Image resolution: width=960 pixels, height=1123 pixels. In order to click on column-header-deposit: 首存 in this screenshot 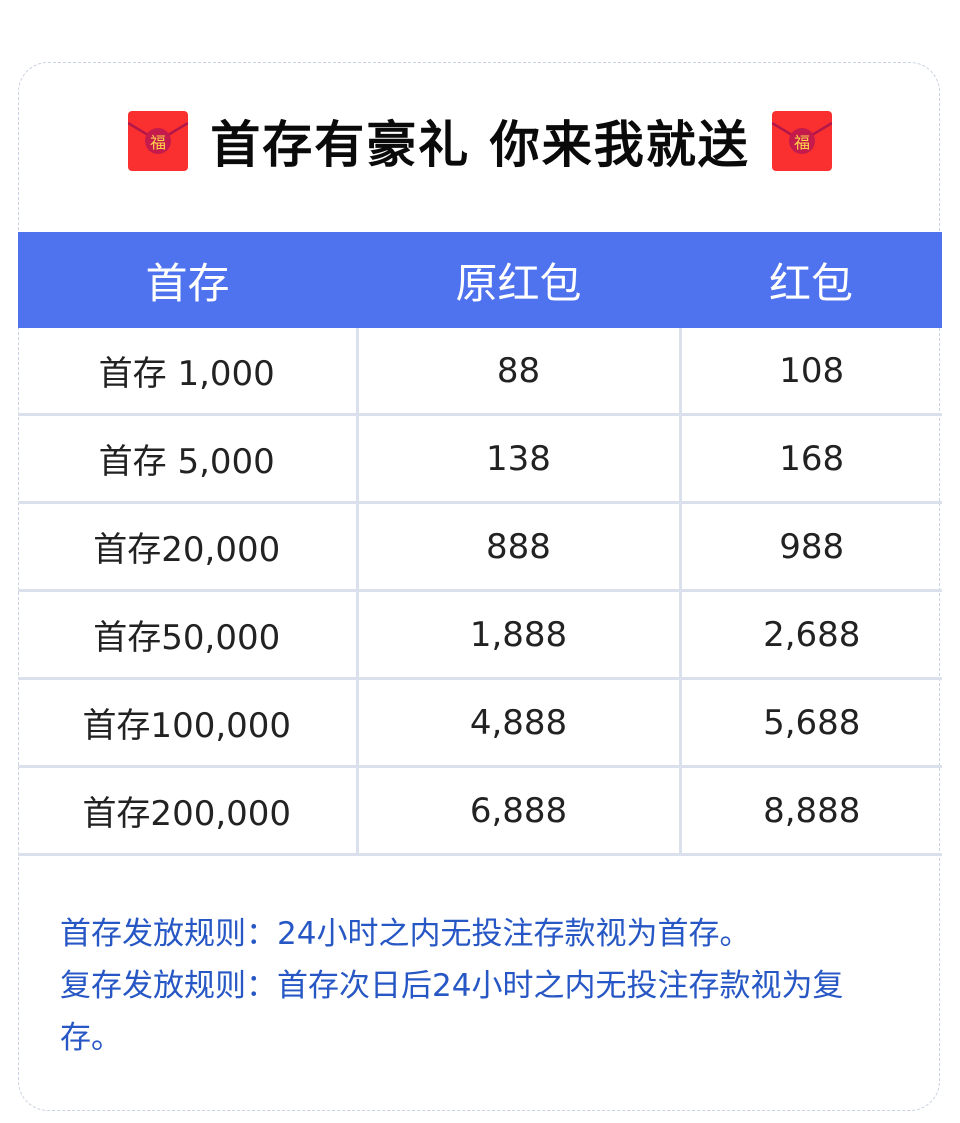, I will do `click(187, 280)`.